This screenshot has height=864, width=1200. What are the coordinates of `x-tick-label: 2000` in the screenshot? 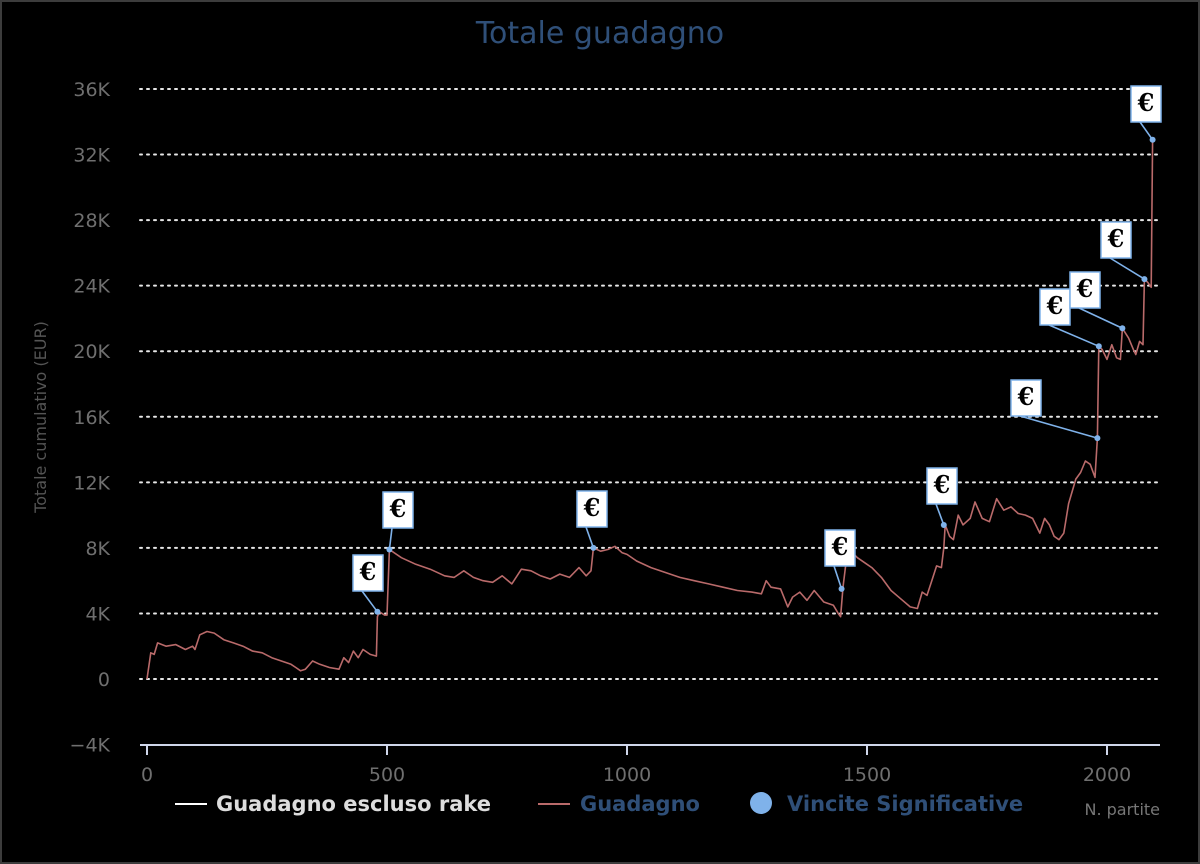 It's located at (1107, 775).